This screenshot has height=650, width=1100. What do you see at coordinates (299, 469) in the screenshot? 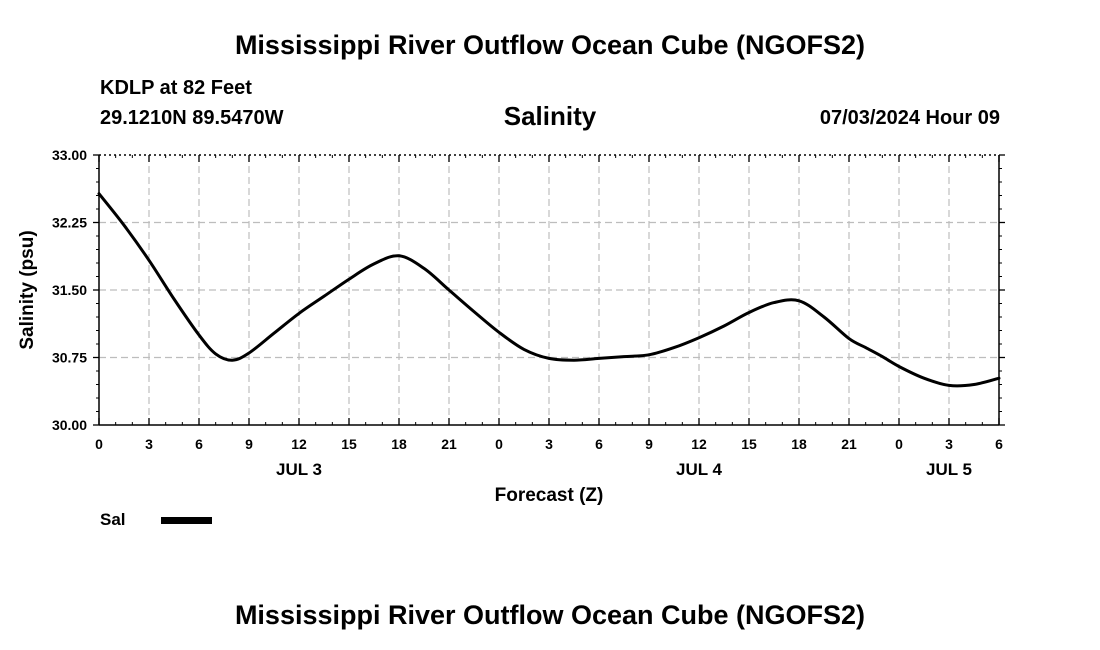
I see `day-label: JUL 3` at bounding box center [299, 469].